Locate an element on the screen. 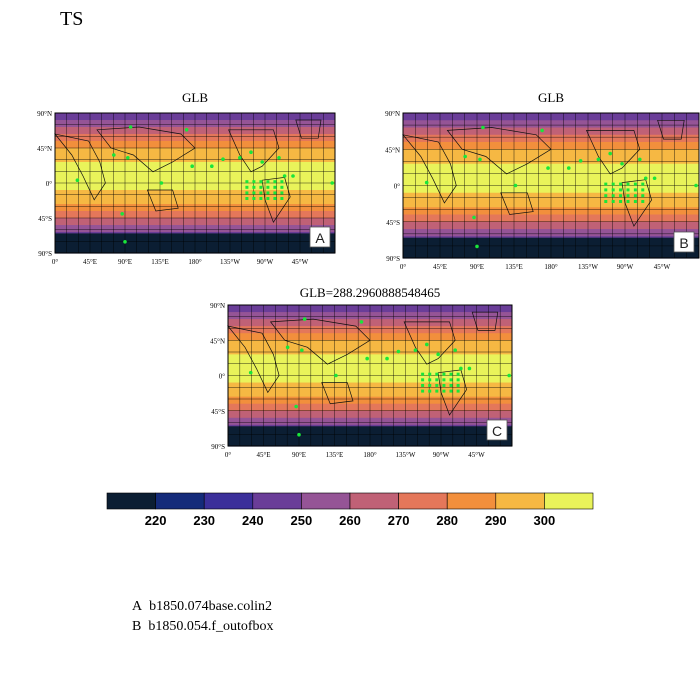 The image size is (700, 700). panel-label: C is located at coordinates (497, 431).